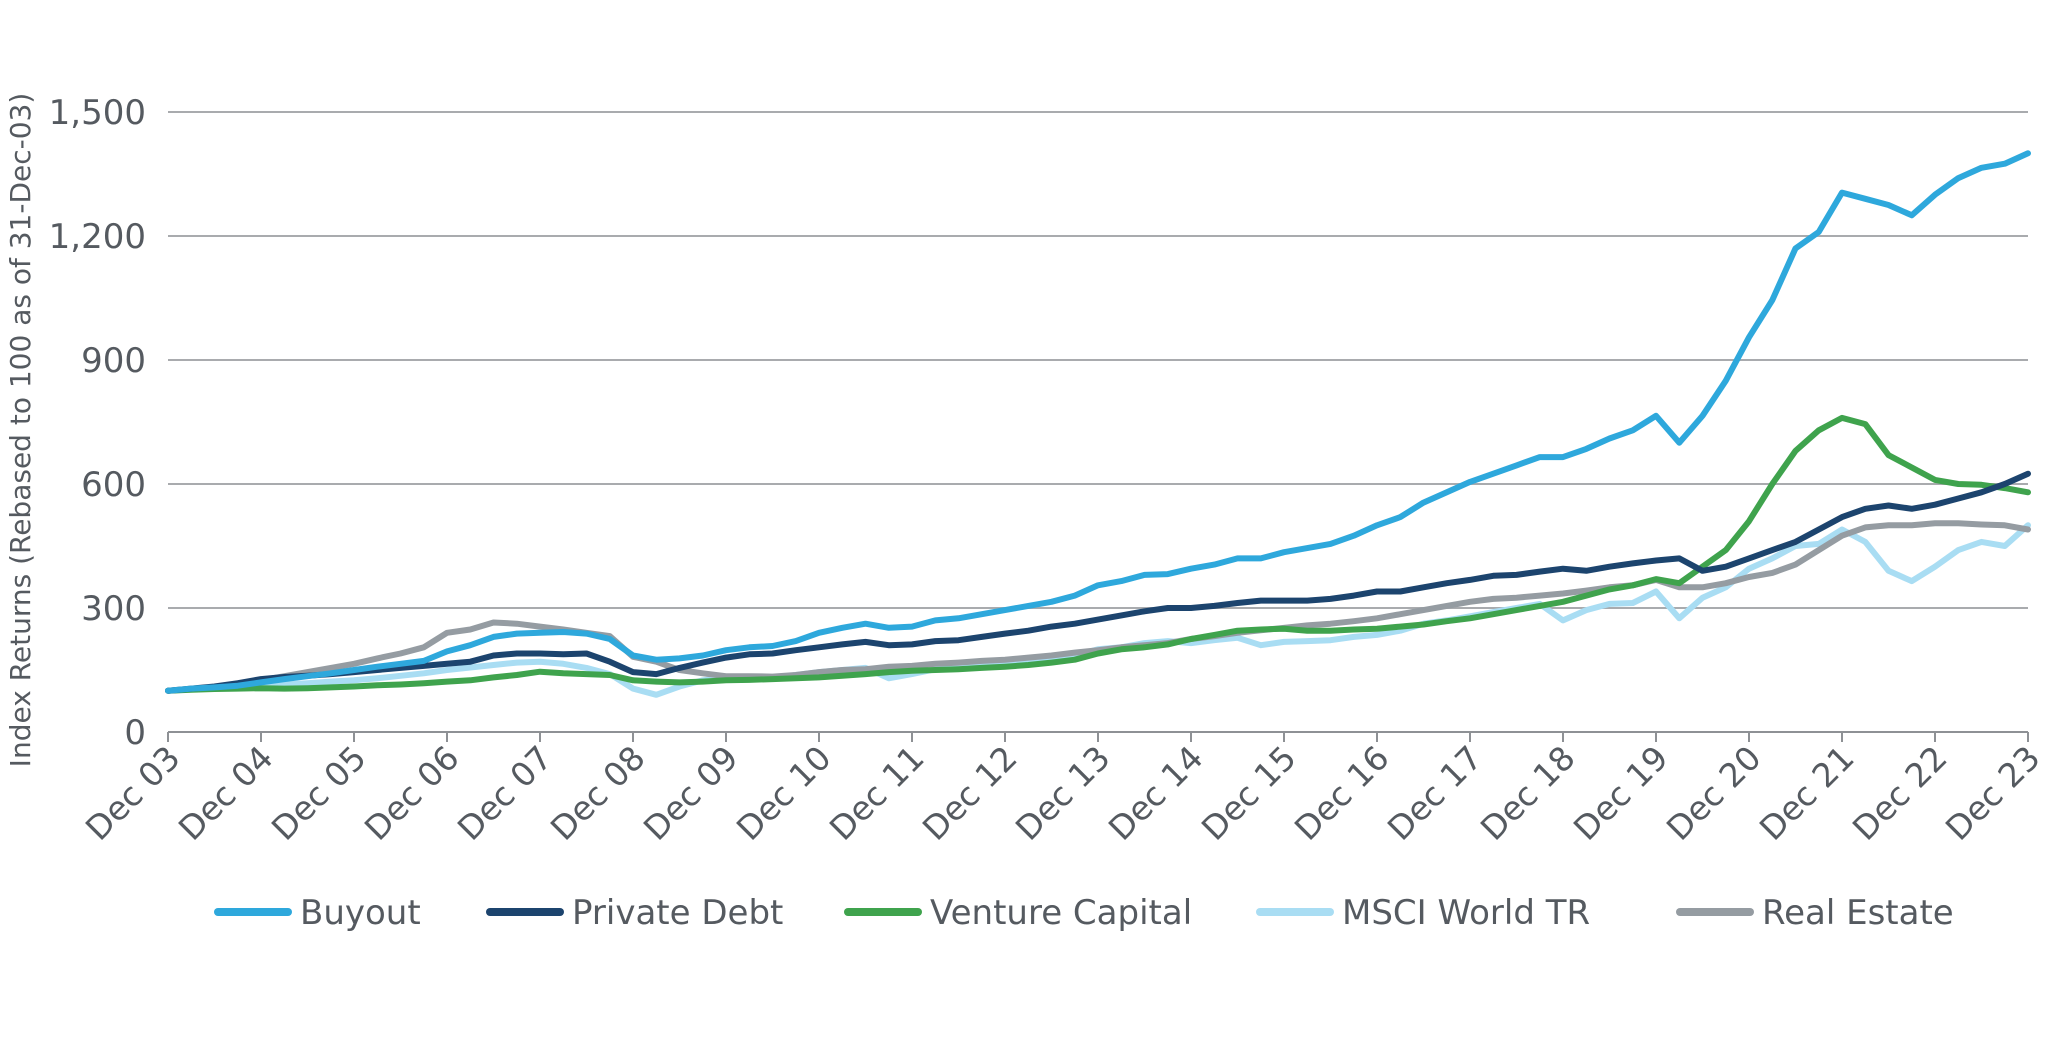 The image size is (2048, 1042). I want to click on y-axis: 0 300 600 900 1,200 1,500, so click(97, 423).